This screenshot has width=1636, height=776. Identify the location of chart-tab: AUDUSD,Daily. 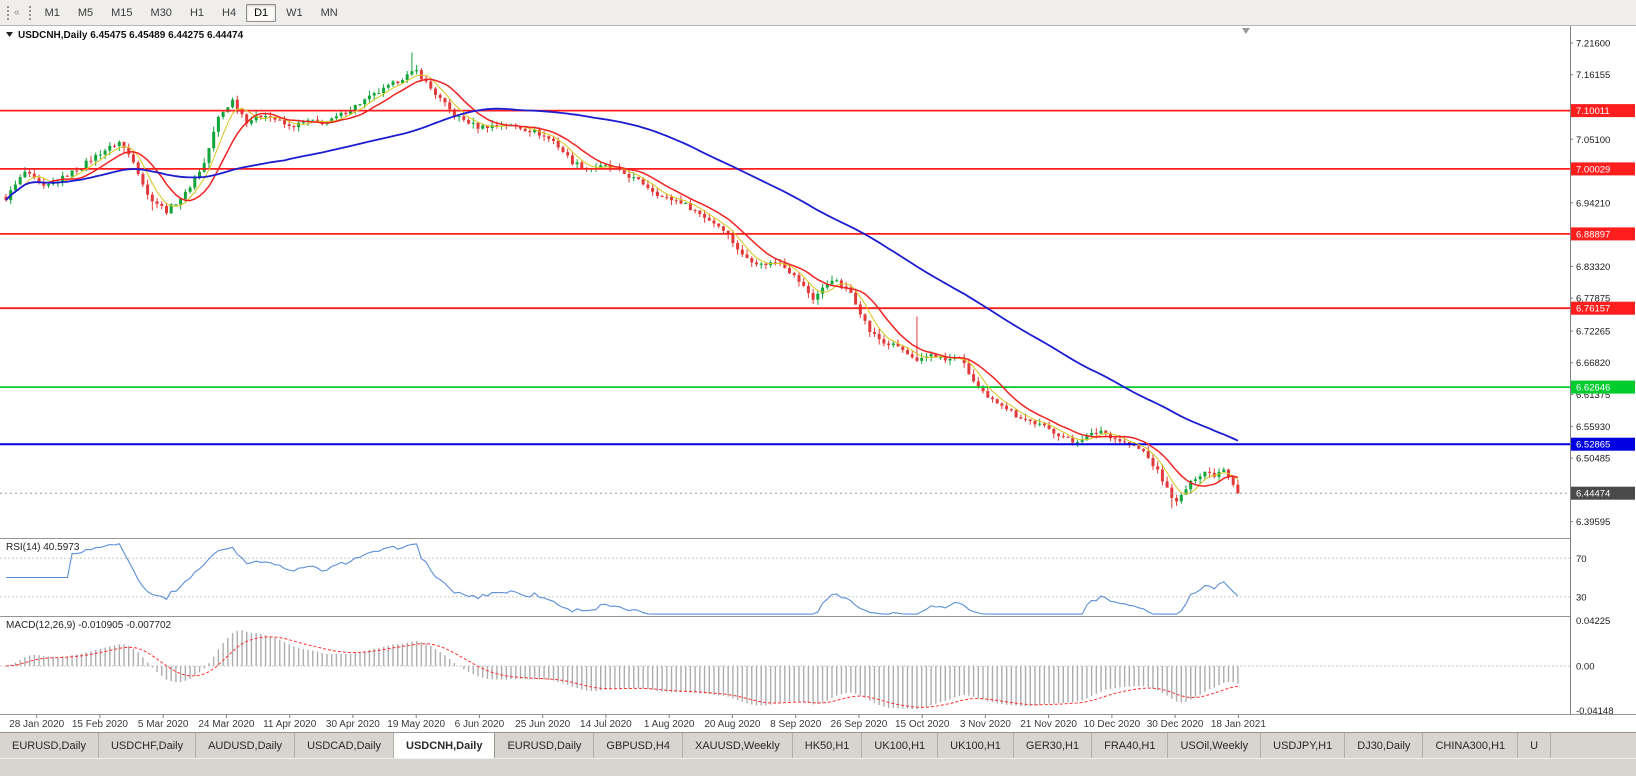
(246, 745).